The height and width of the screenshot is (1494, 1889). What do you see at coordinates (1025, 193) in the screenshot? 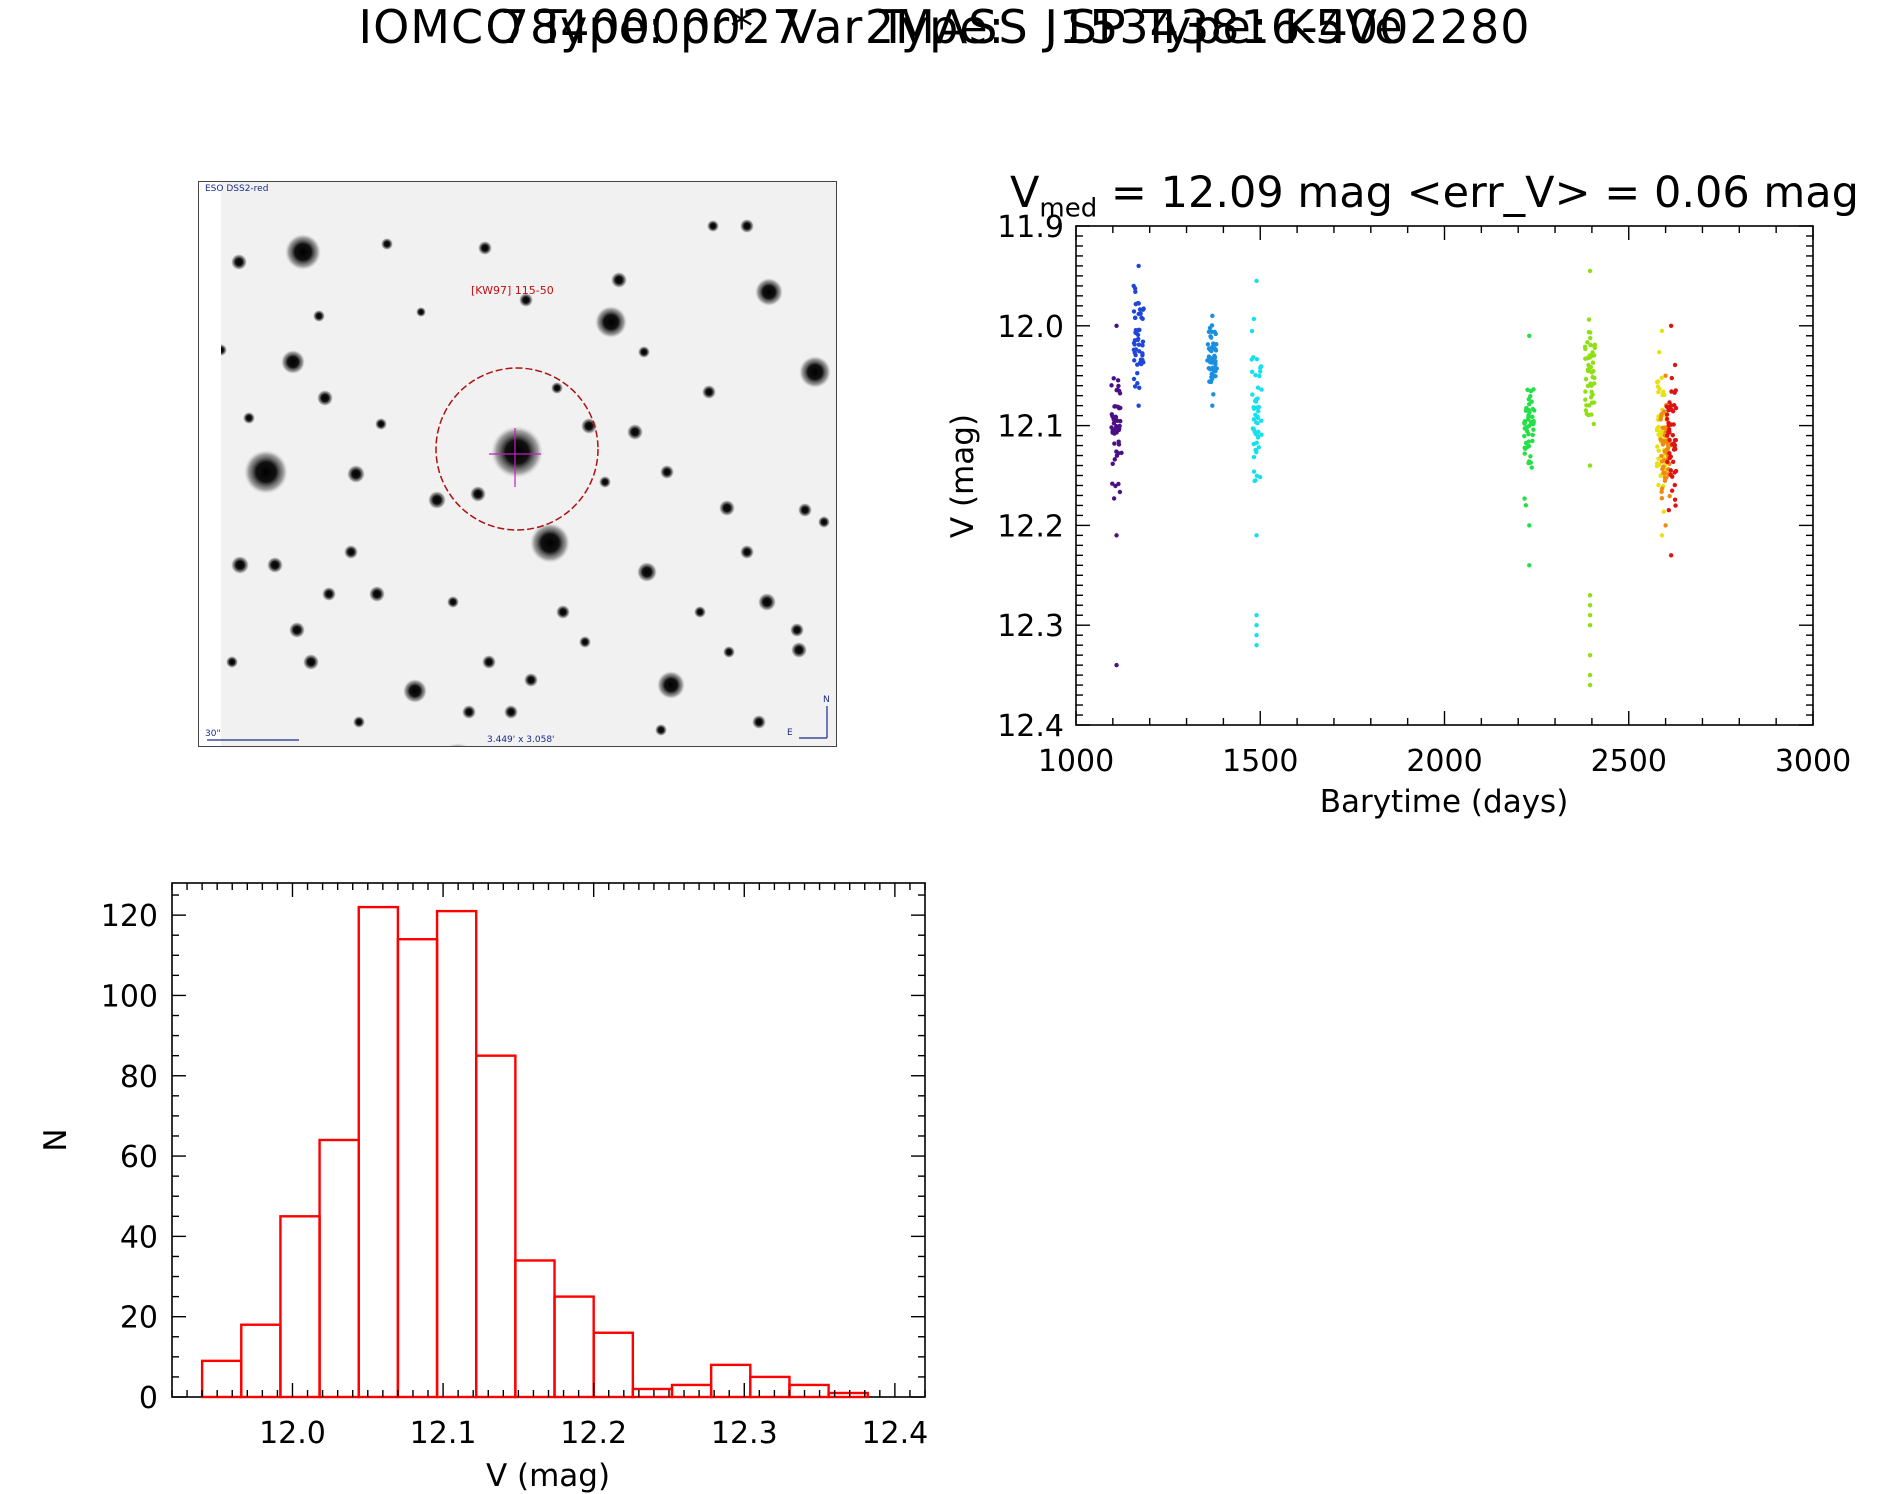
I see `lightcurve-title-v: V` at bounding box center [1025, 193].